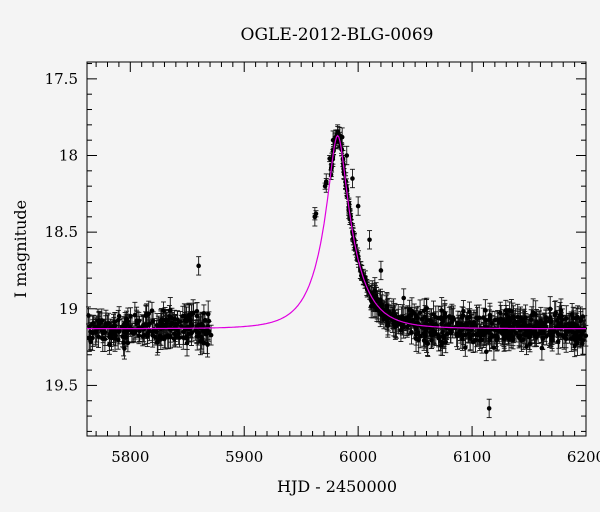 Image resolution: width=600 pixels, height=512 pixels. Describe the element at coordinates (472, 457) in the screenshot. I see `x-tick-label: 6100` at that location.